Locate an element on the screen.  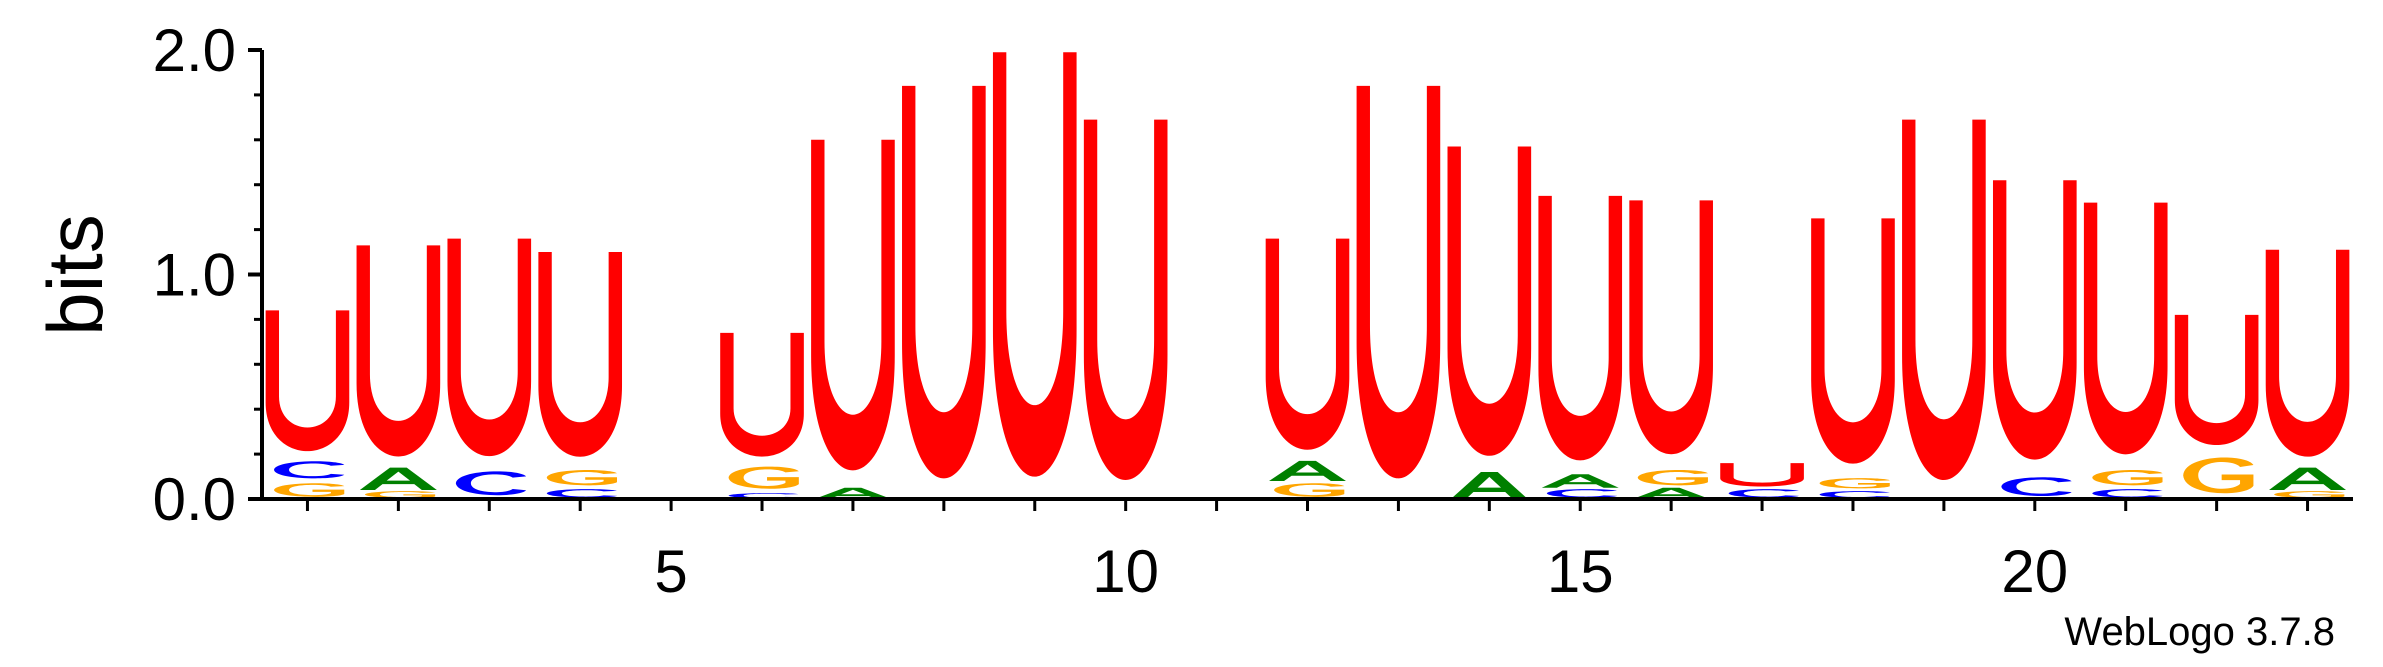
weblogo-version-label: WebLogo 3.7.8 is located at coordinates (2199, 632).